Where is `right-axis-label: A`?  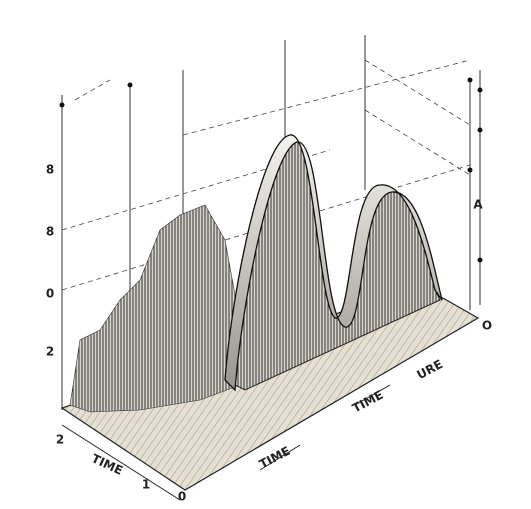 right-axis-label: A is located at coordinates (478, 205).